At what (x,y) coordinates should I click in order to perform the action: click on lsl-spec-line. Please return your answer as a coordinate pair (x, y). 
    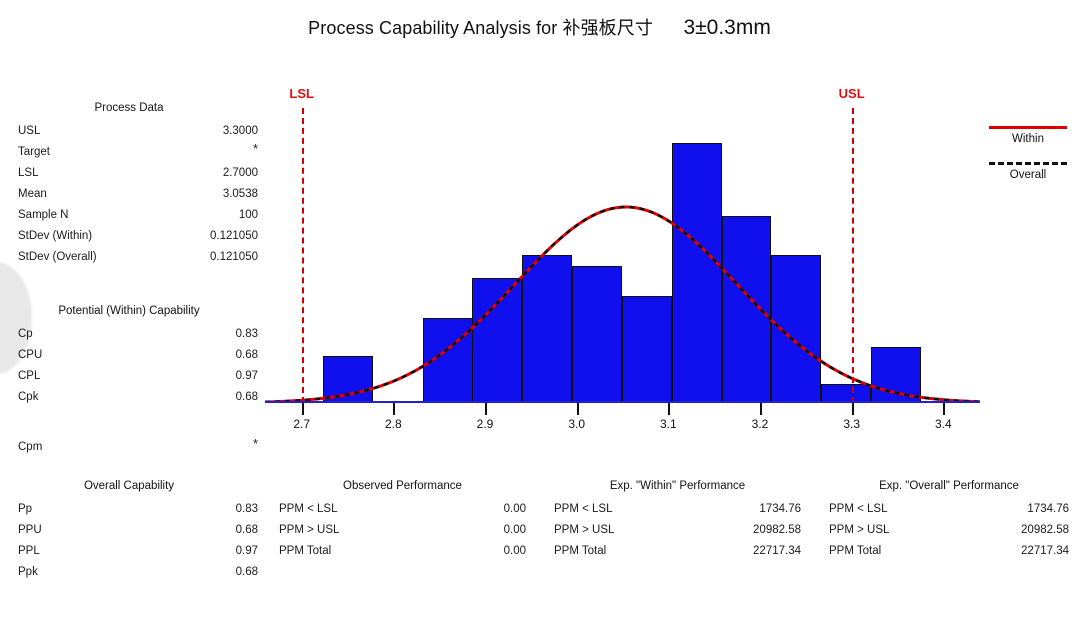
    Looking at the image, I should click on (302, 255).